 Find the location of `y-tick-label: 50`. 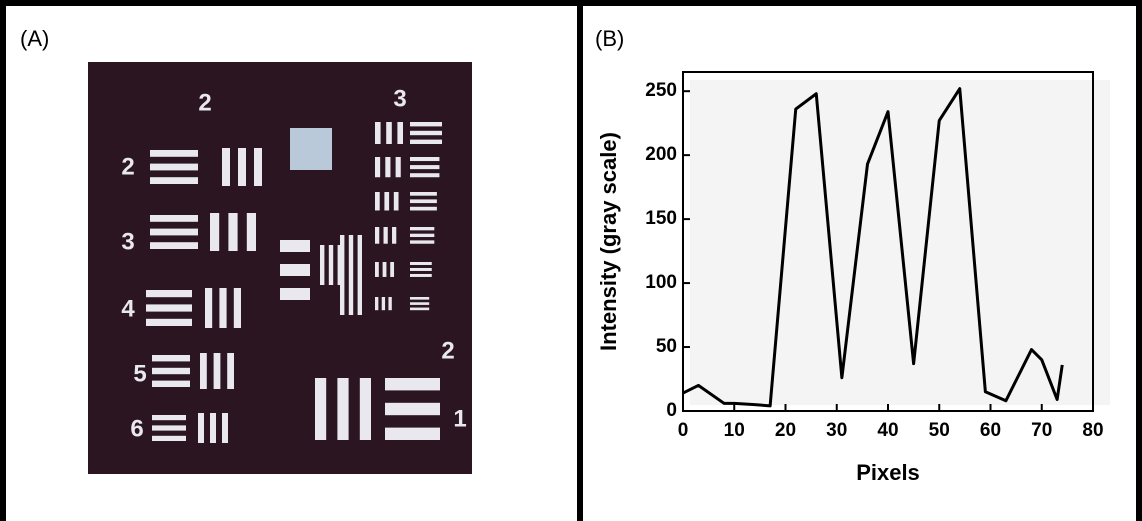

y-tick-label: 50 is located at coordinates (666, 346).